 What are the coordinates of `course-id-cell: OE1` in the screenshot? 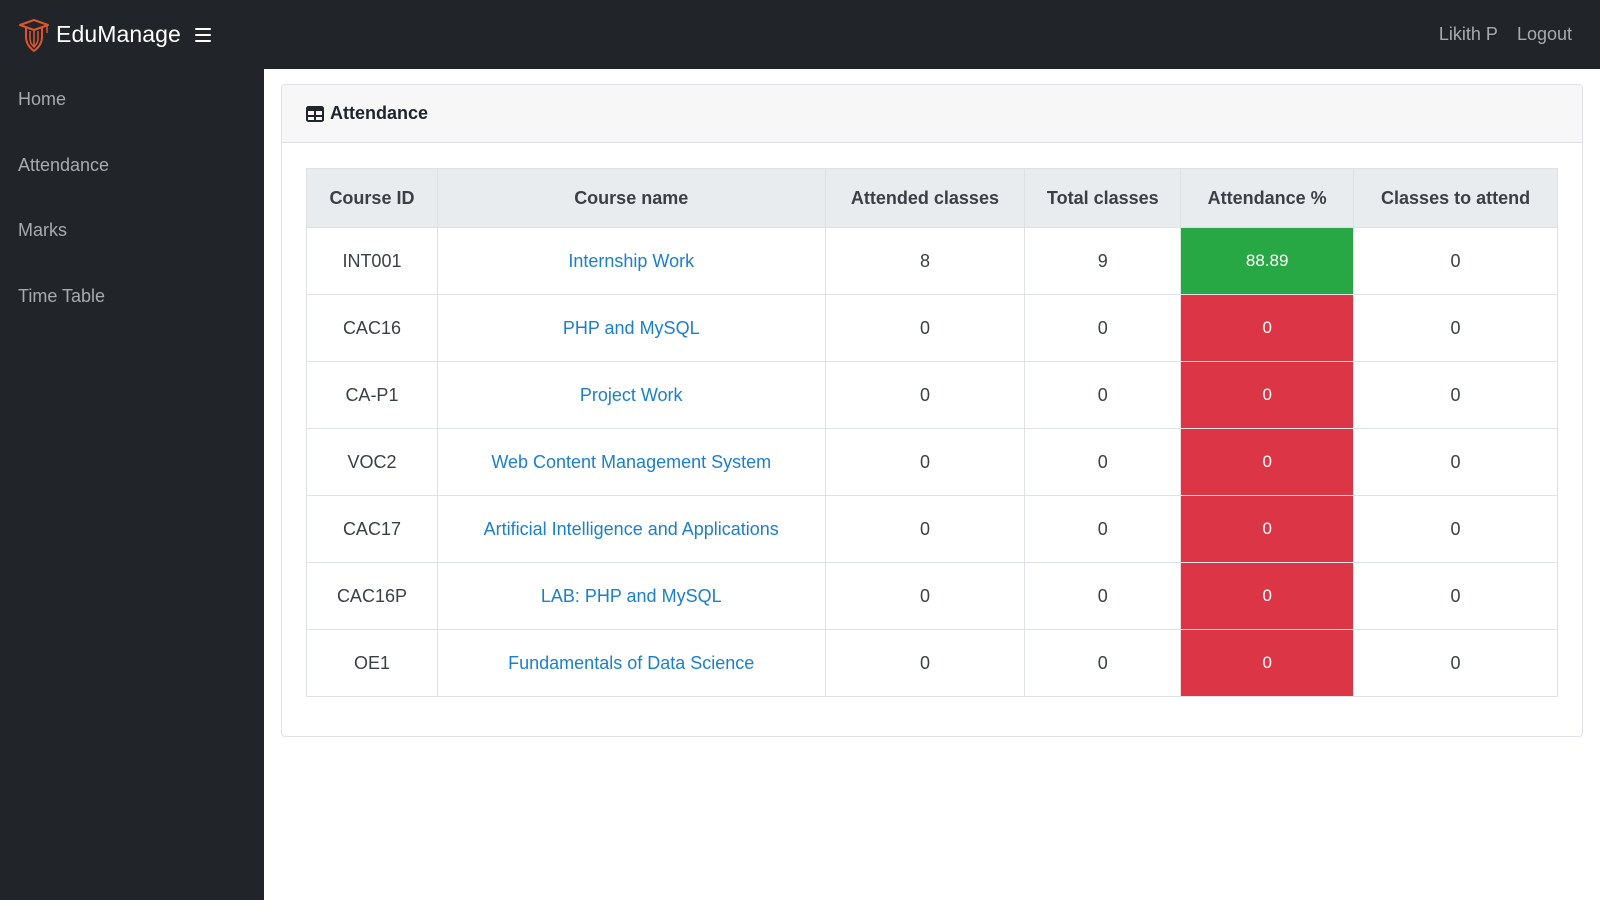 It's located at (372, 663).